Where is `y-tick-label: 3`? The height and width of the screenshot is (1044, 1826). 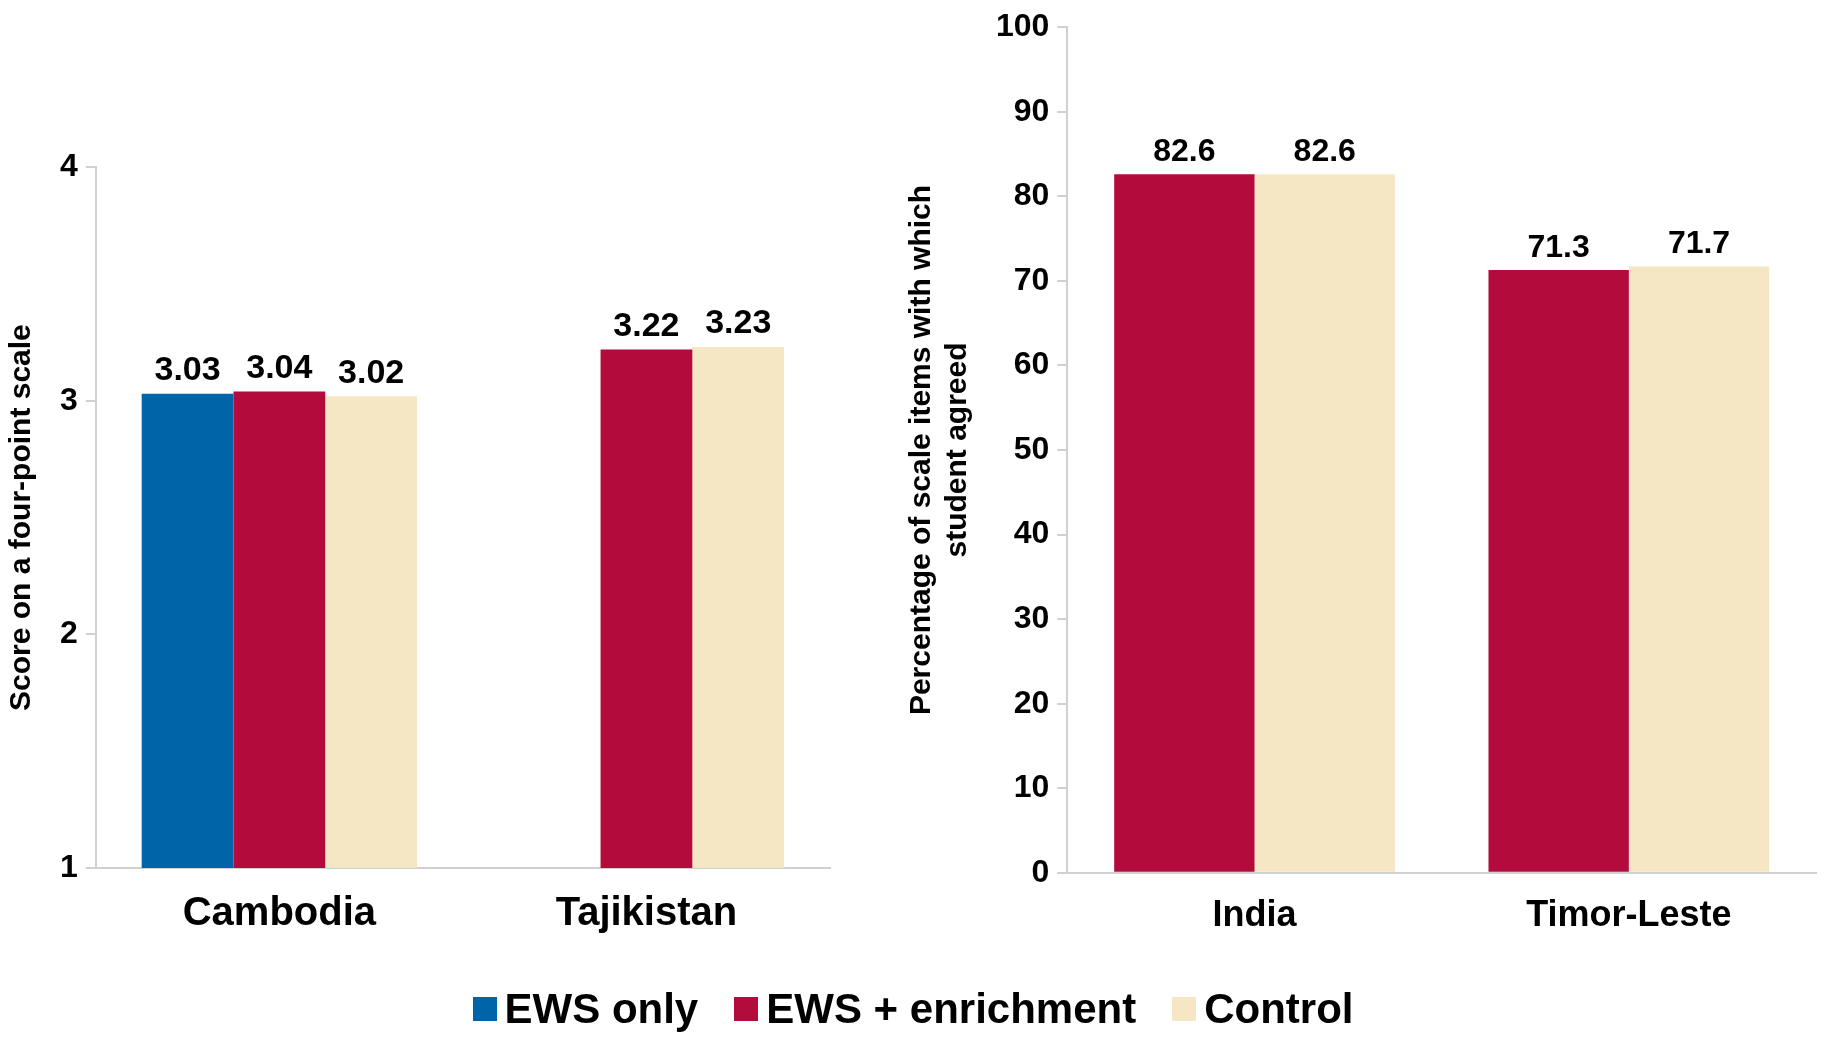 y-tick-label: 3 is located at coordinates (69, 398).